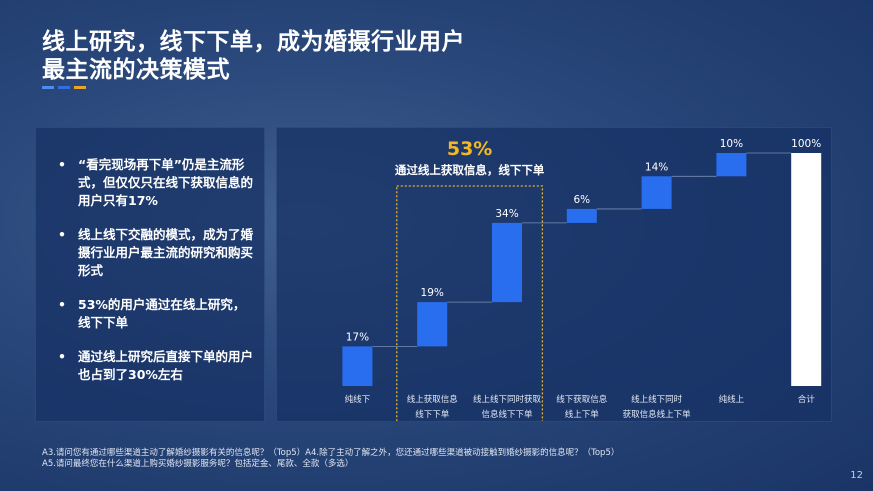  What do you see at coordinates (253, 56) in the screenshot?
I see `page-title: 线上研究，线下下单，成为婚摄行业用户 最主流的决策模式` at bounding box center [253, 56].